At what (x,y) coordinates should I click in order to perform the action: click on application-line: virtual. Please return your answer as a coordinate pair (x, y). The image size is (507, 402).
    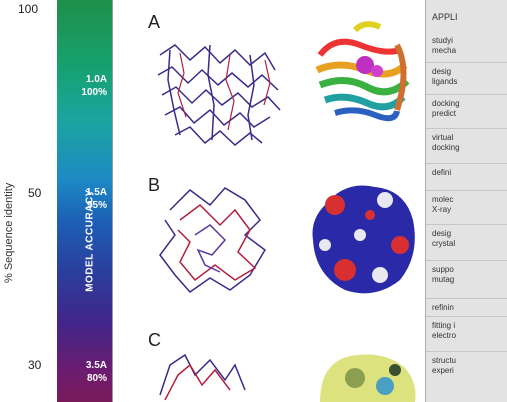
    Looking at the image, I should click on (469, 138).